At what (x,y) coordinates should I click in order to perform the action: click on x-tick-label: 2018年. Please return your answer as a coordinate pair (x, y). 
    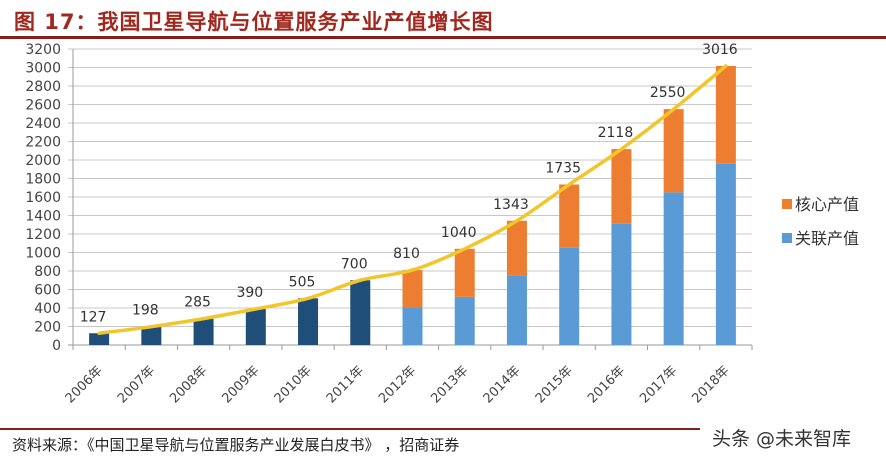
    Looking at the image, I should click on (711, 384).